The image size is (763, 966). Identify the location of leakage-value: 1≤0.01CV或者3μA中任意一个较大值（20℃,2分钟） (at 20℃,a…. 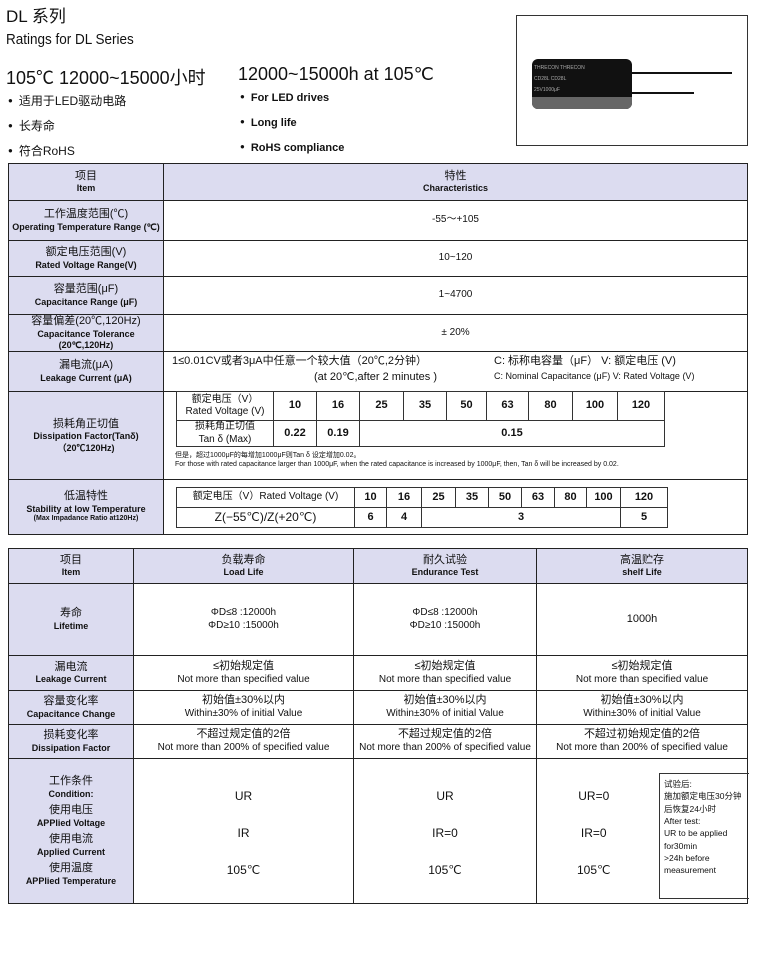
(455, 372).